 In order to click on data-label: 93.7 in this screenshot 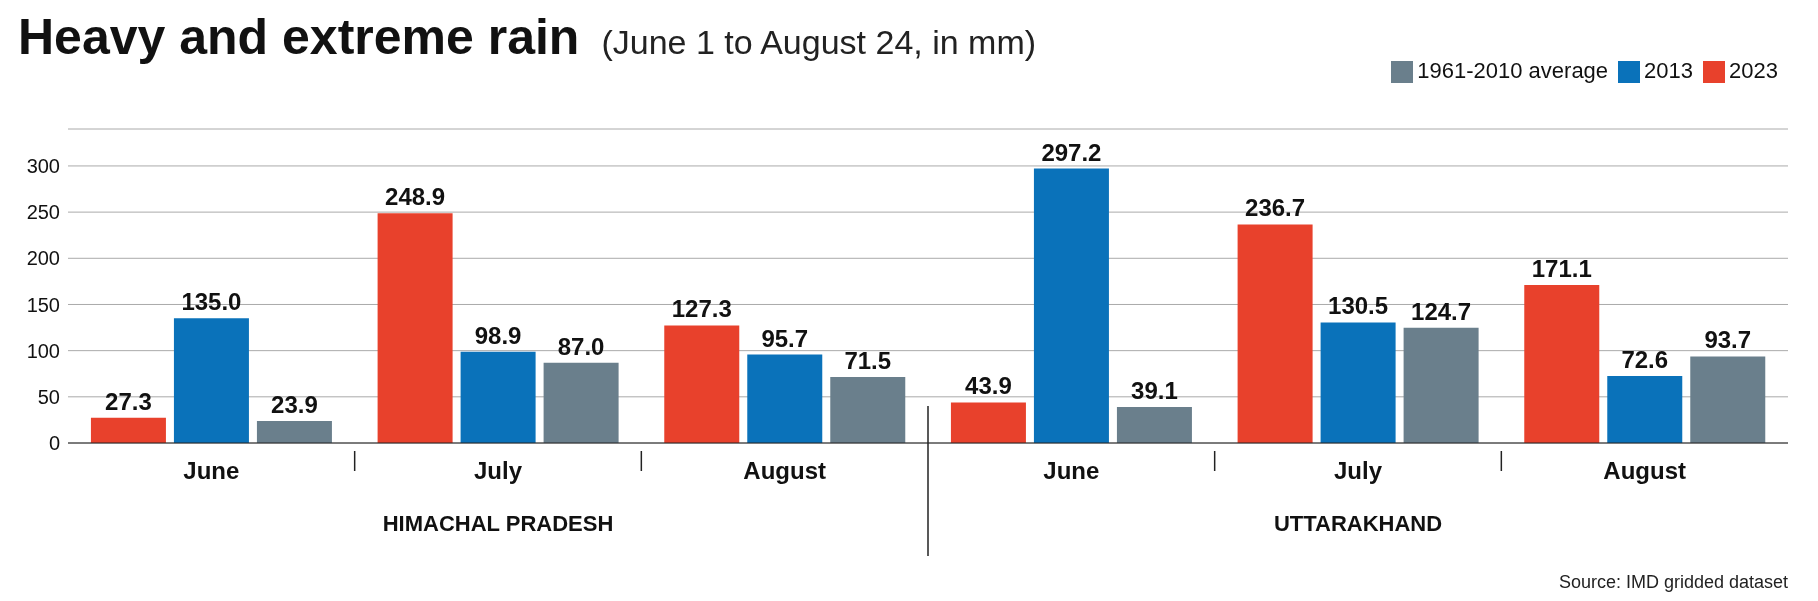, I will do `click(1728, 340)`.